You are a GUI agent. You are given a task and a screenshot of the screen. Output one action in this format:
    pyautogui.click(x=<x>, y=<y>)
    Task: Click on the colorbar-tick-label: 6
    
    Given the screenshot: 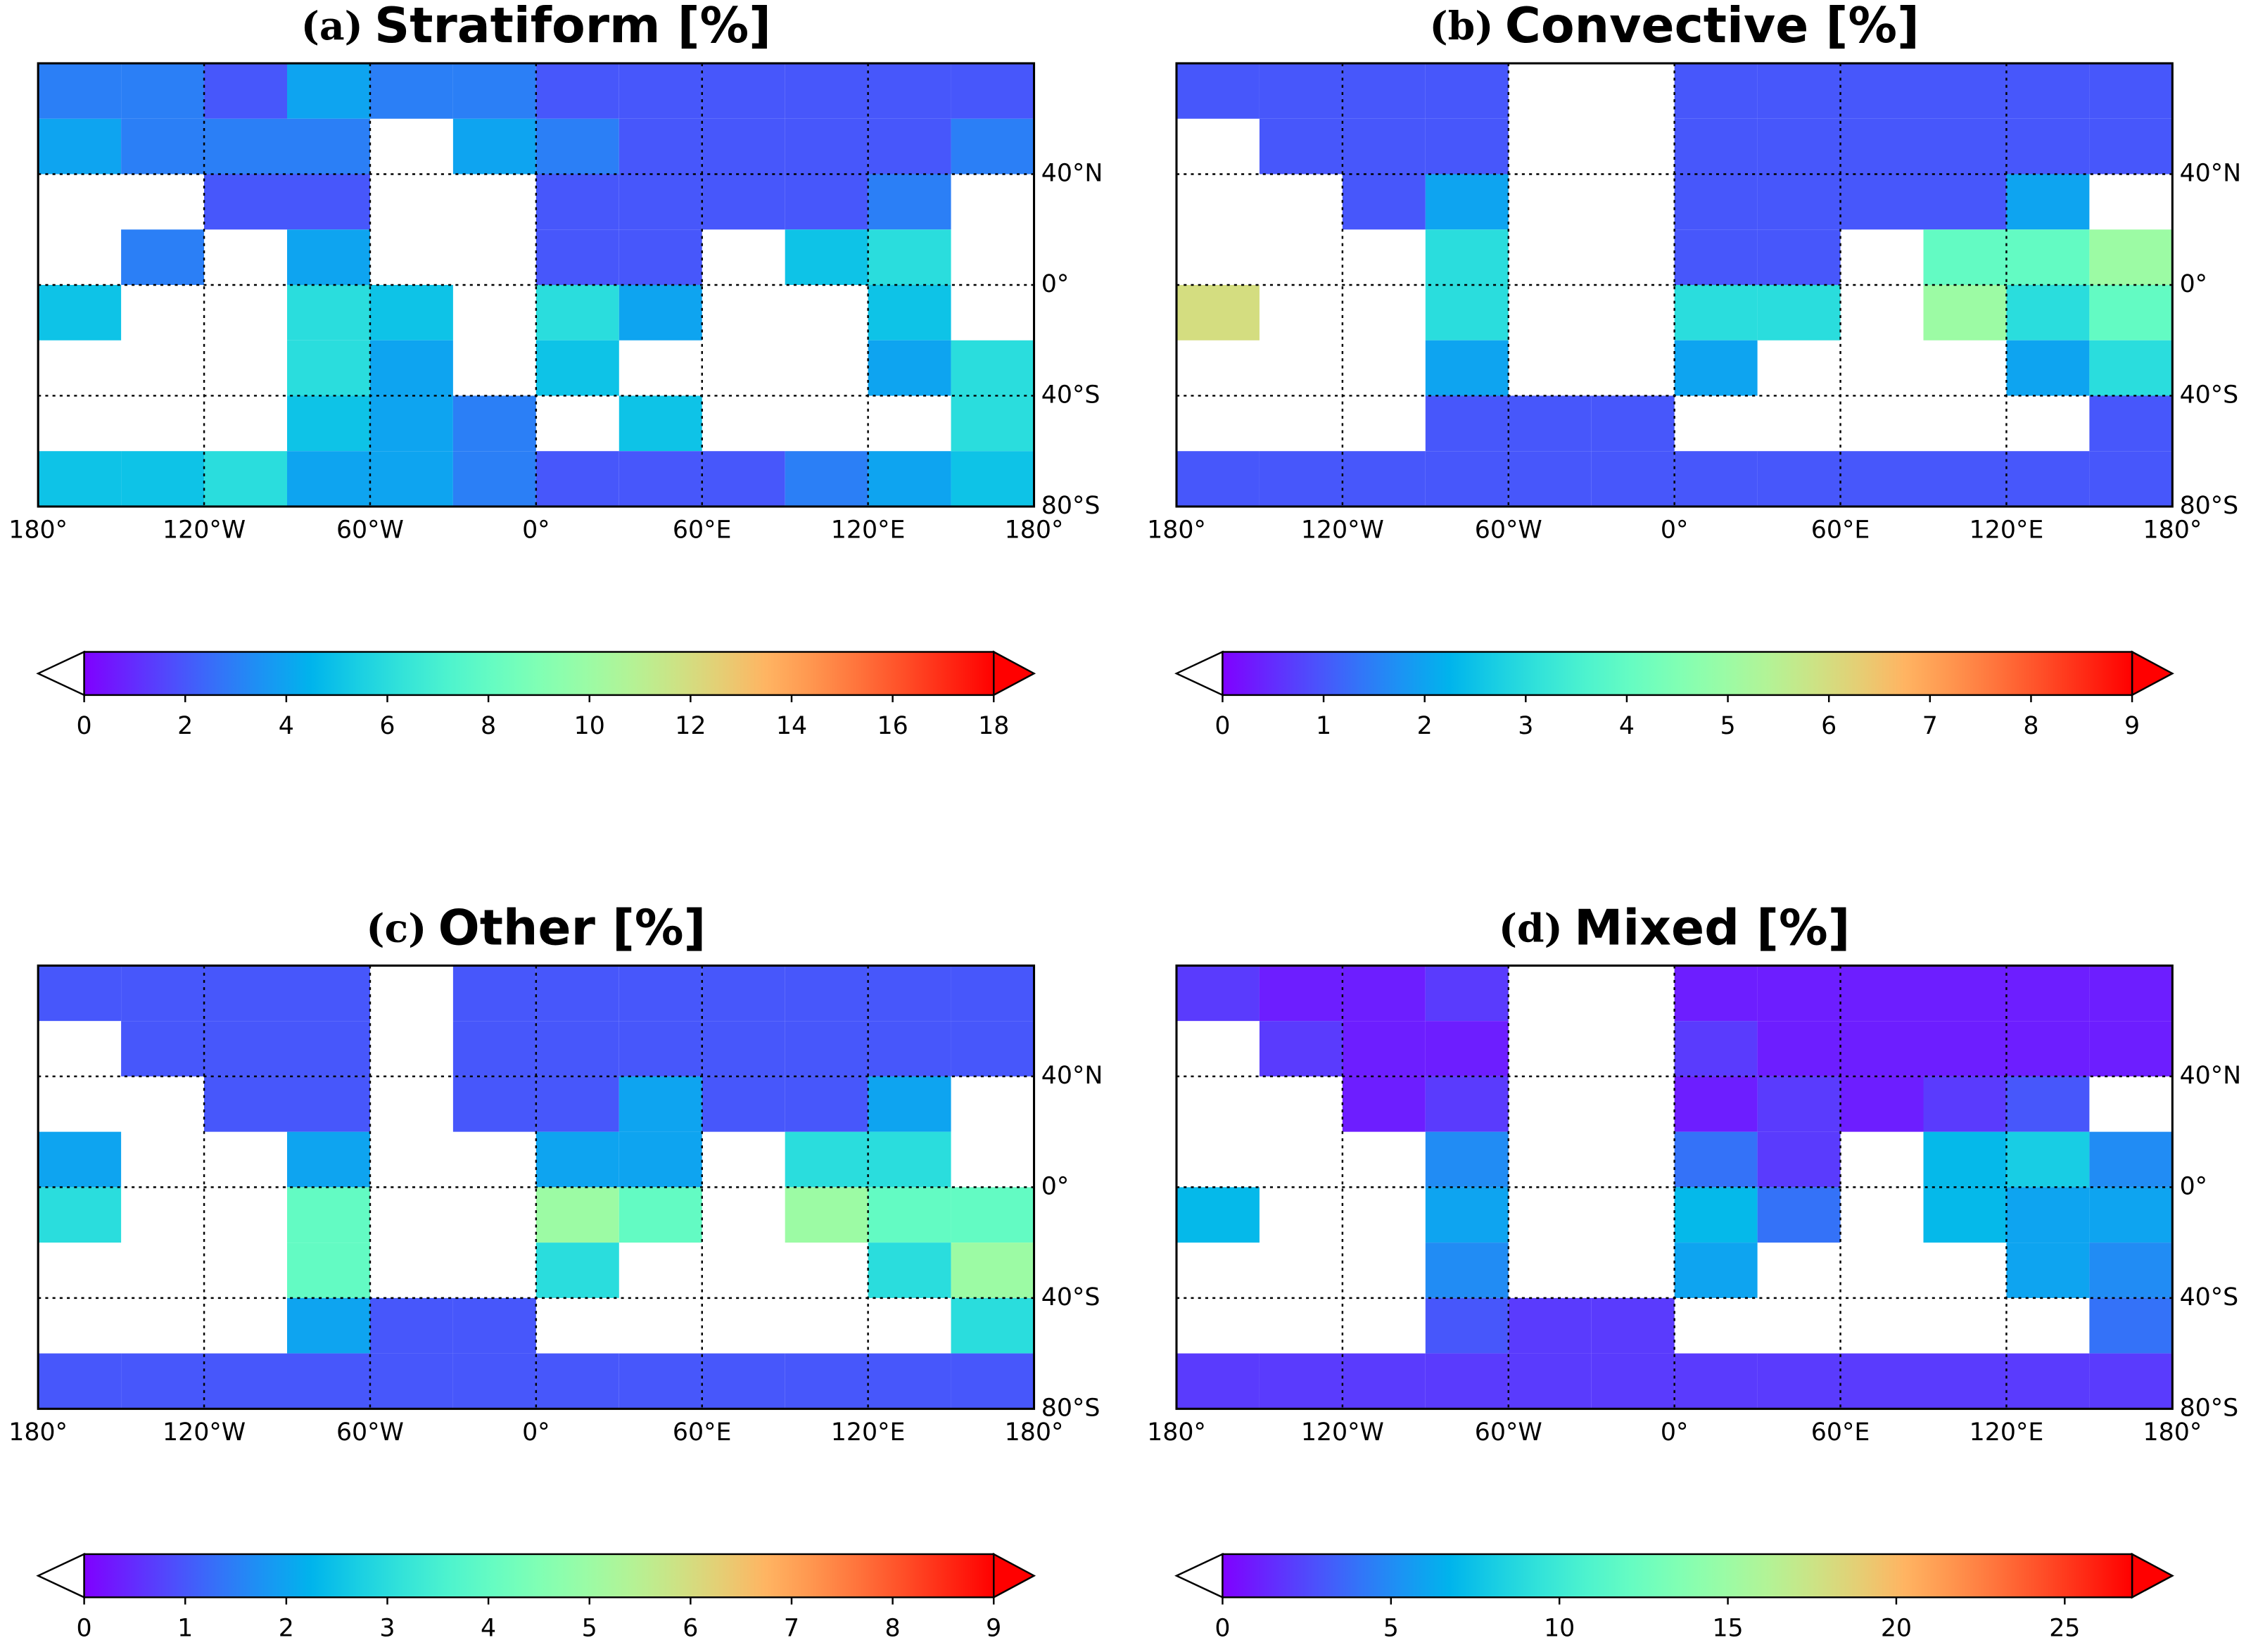 What is the action you would take?
    pyautogui.click(x=387, y=726)
    